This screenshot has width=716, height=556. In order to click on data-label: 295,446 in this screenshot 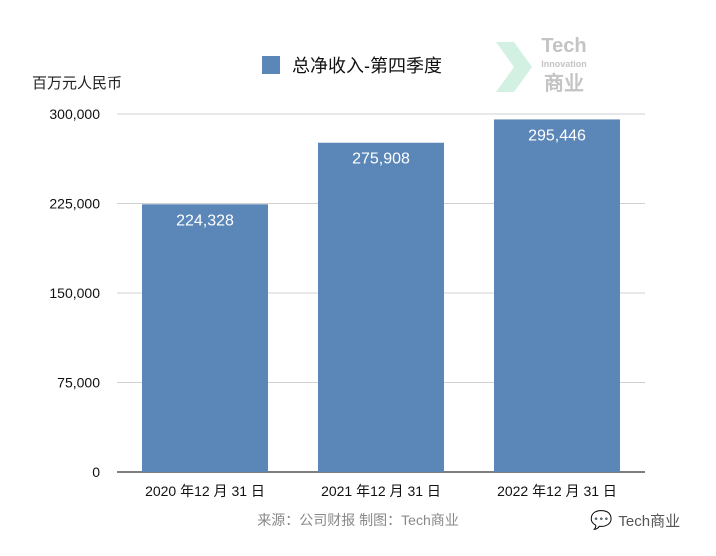, I will do `click(557, 135)`.